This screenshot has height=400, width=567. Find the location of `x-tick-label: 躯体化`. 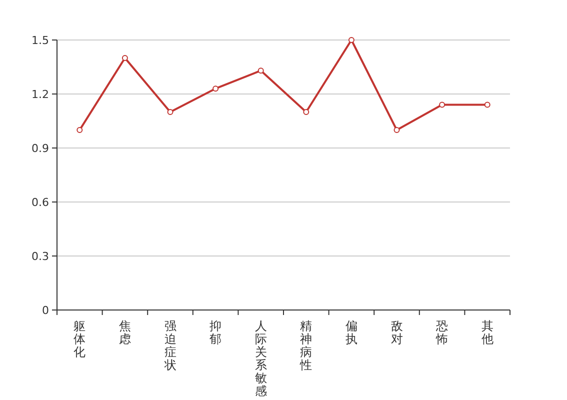

x-tick-label: 躯体化 is located at coordinates (80, 339).